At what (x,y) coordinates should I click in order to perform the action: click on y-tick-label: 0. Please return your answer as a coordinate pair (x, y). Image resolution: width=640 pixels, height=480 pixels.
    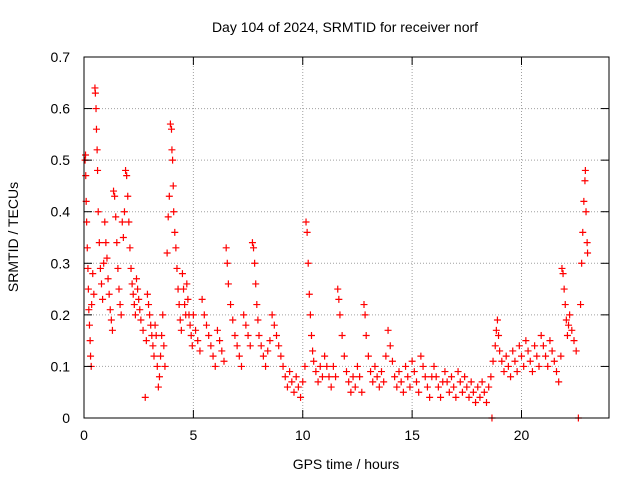
    Looking at the image, I should click on (66, 418).